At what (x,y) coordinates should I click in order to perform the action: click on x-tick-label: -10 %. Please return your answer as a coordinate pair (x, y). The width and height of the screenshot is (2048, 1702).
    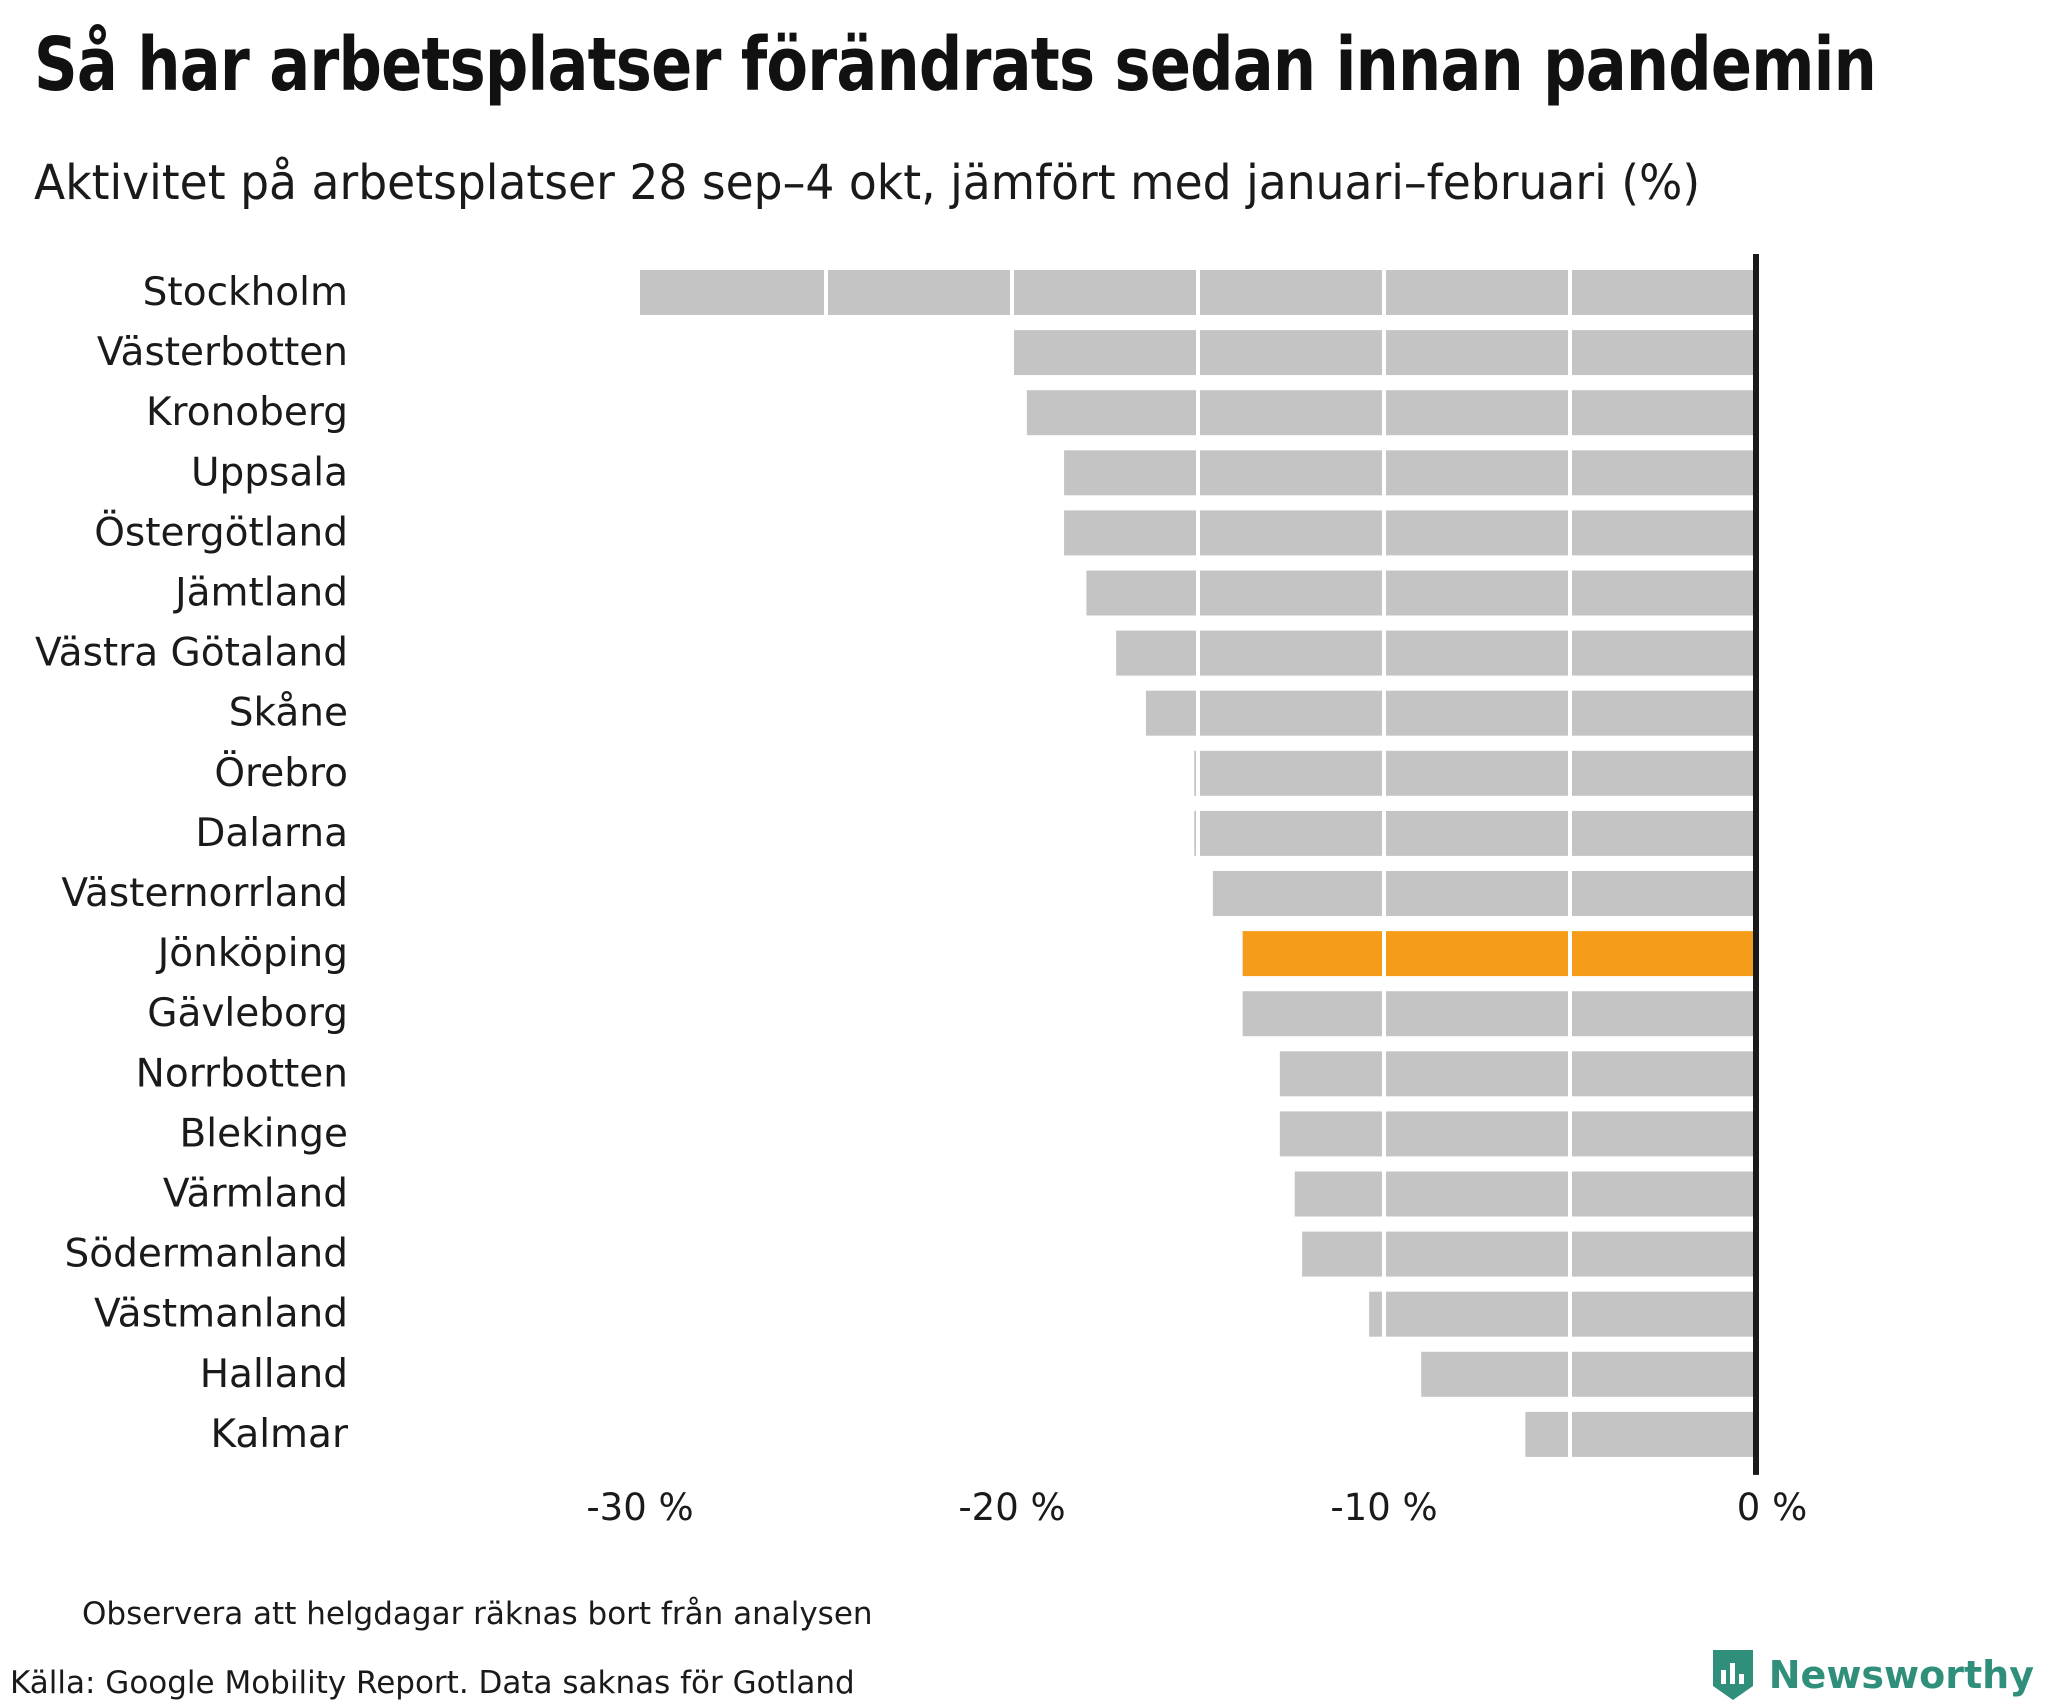
    Looking at the image, I should click on (1383, 1507).